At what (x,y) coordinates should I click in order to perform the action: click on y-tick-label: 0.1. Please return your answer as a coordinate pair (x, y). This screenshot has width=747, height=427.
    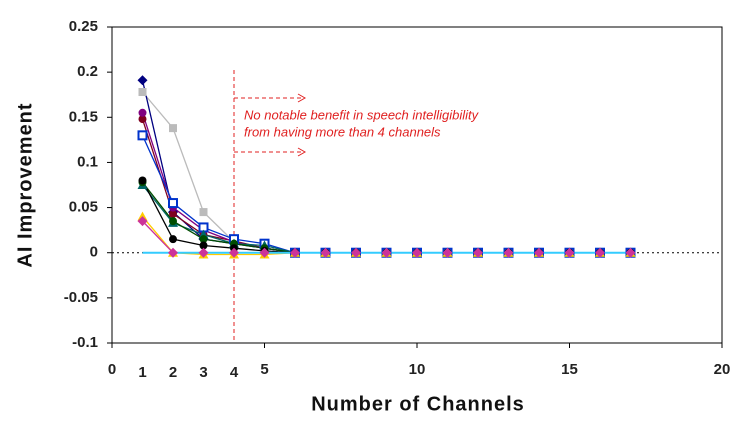
    Looking at the image, I should click on (87, 161).